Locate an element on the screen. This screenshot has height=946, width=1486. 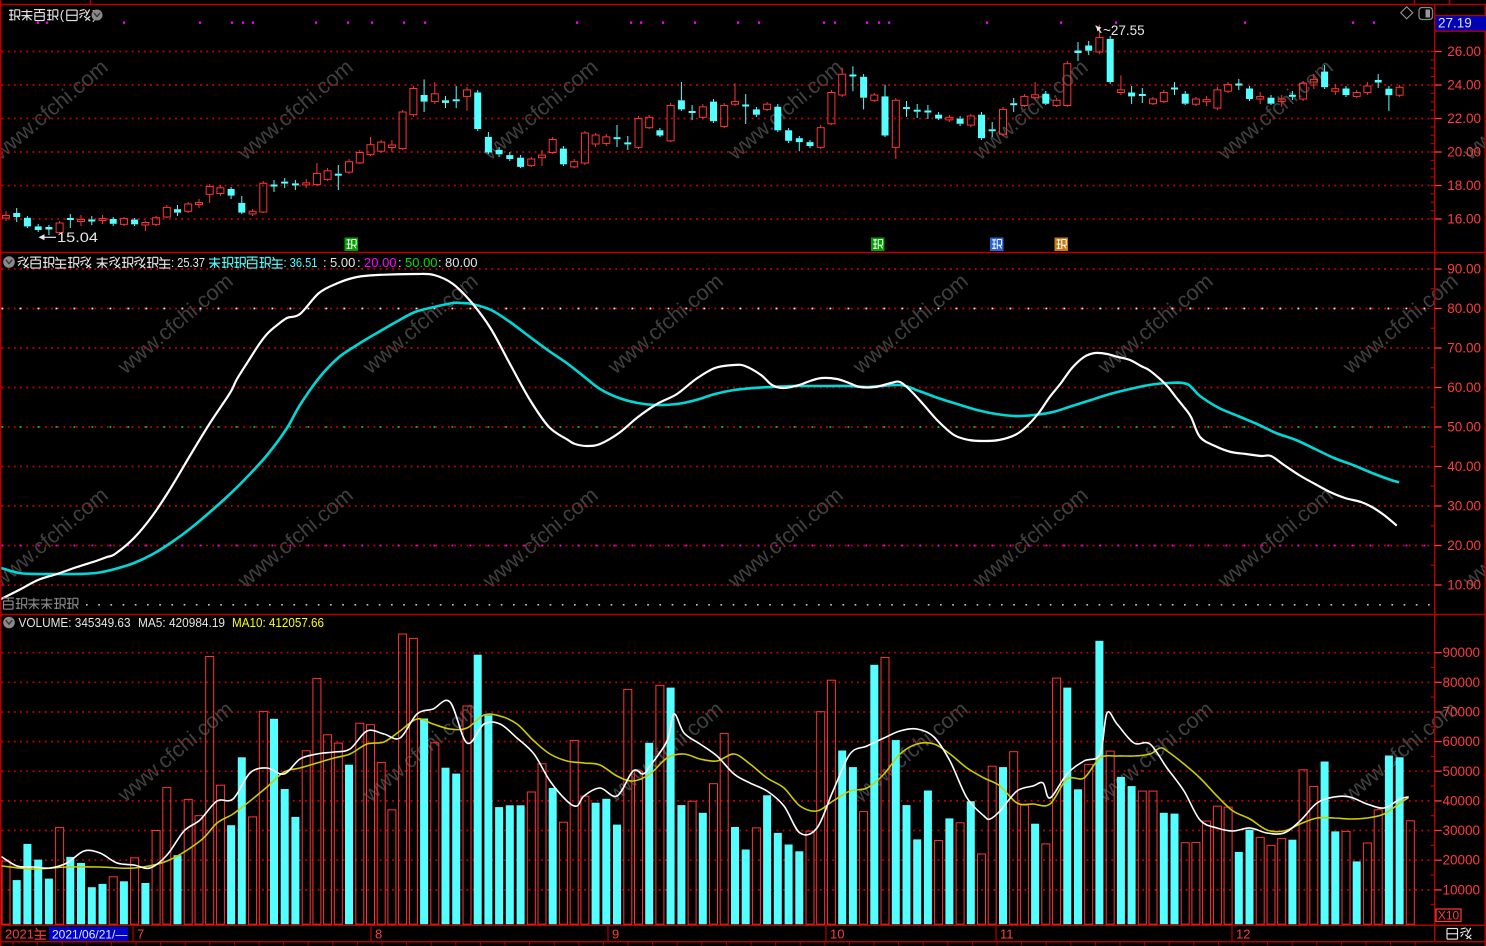
svg-text: 11 is located at coordinates (1007, 934).